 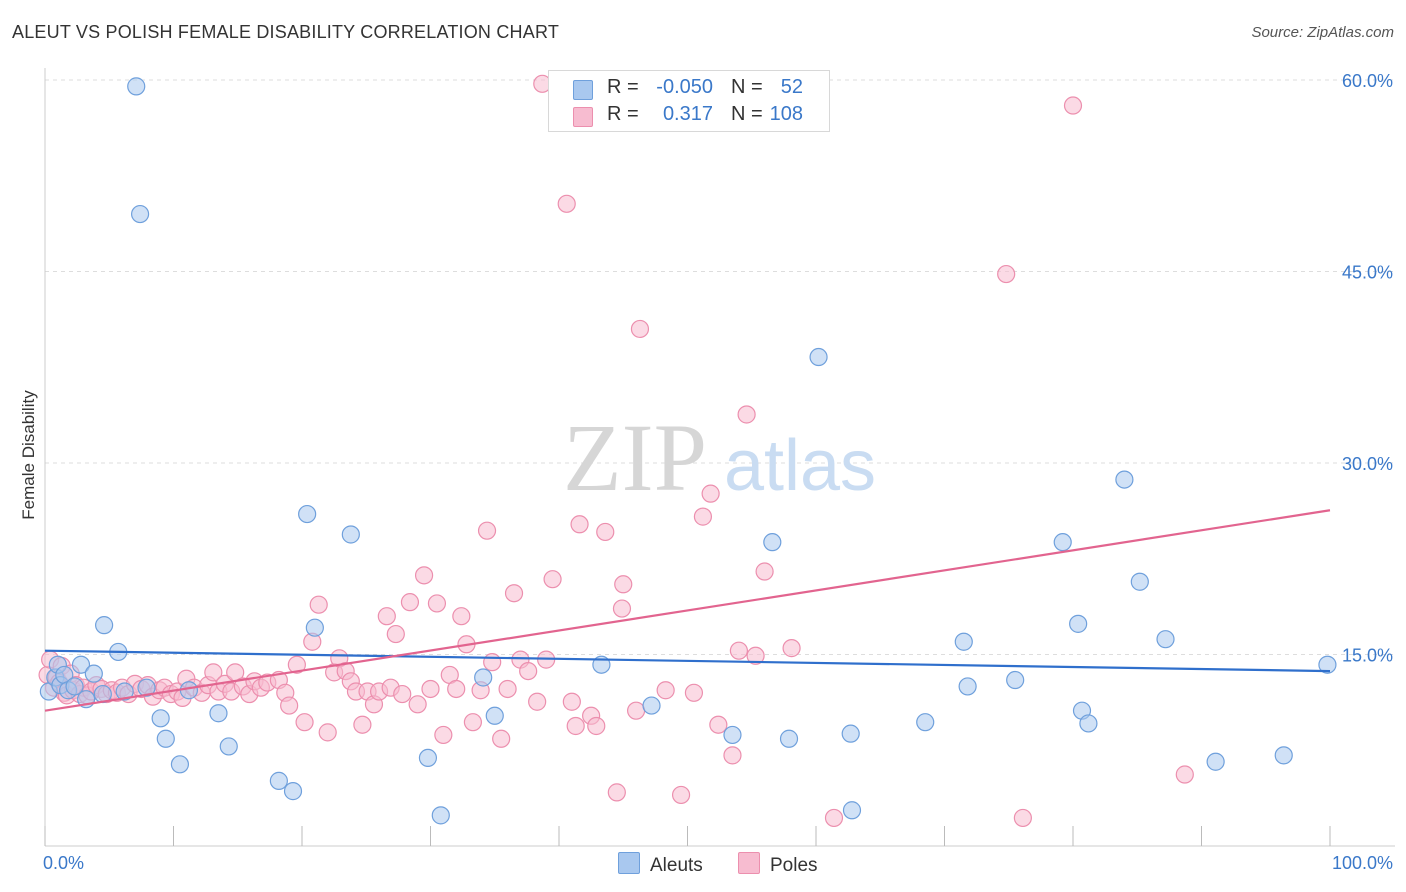 What do you see at coordinates (635, 457) in the screenshot?
I see `watermark-zip: ZIP` at bounding box center [635, 457].